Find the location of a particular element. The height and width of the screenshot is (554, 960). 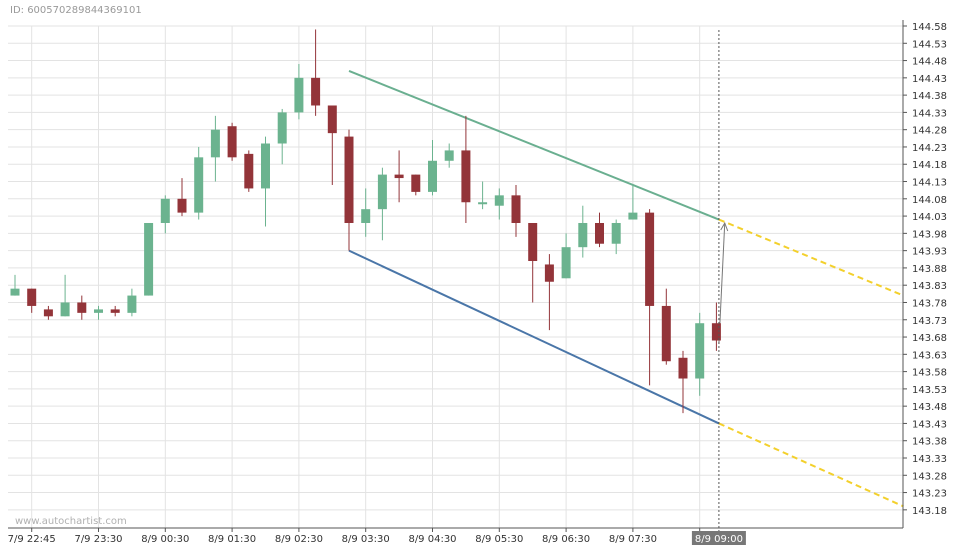

y-tick-label: 143.18 is located at coordinates (929, 511).